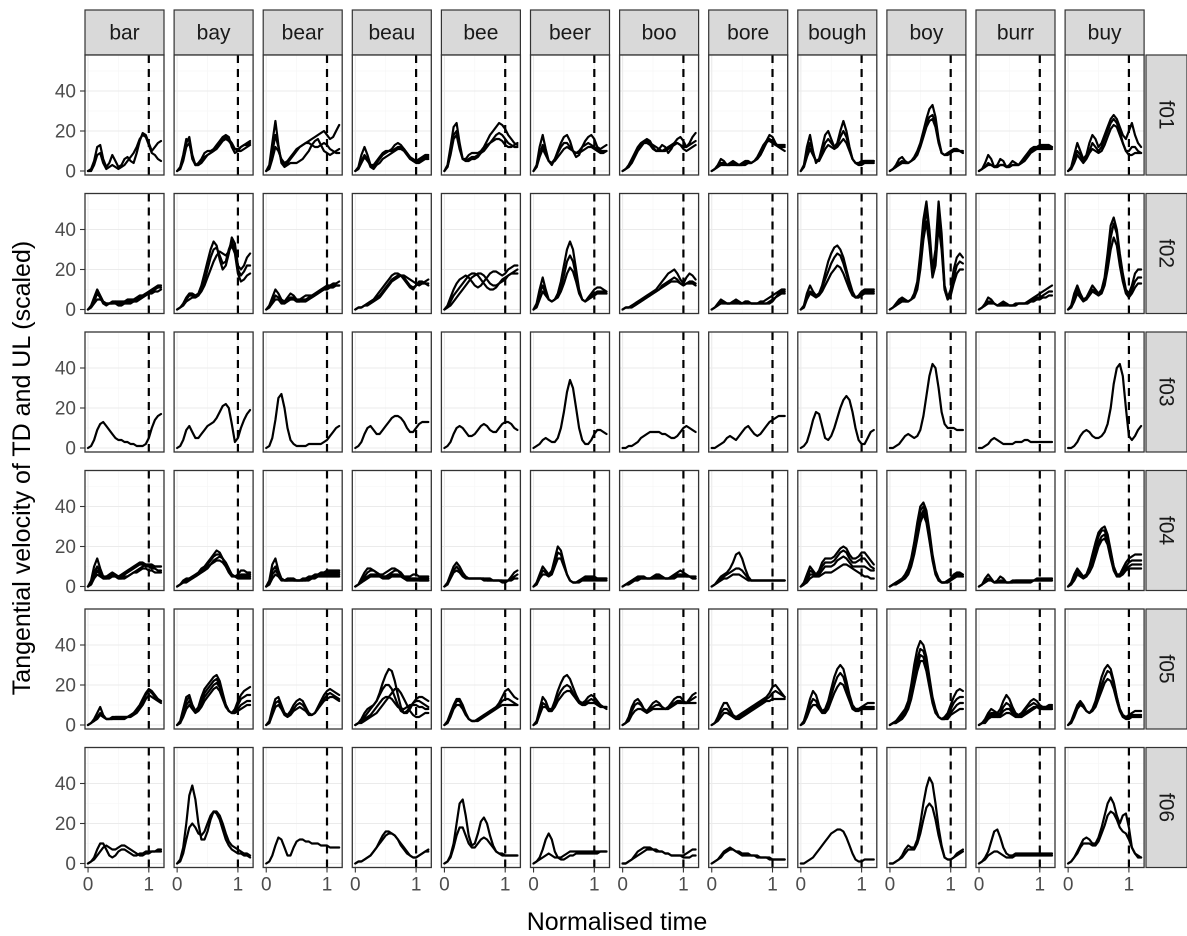 The height and width of the screenshot is (936, 1187). I want to click on column-strip-bg, so click(748, 32).